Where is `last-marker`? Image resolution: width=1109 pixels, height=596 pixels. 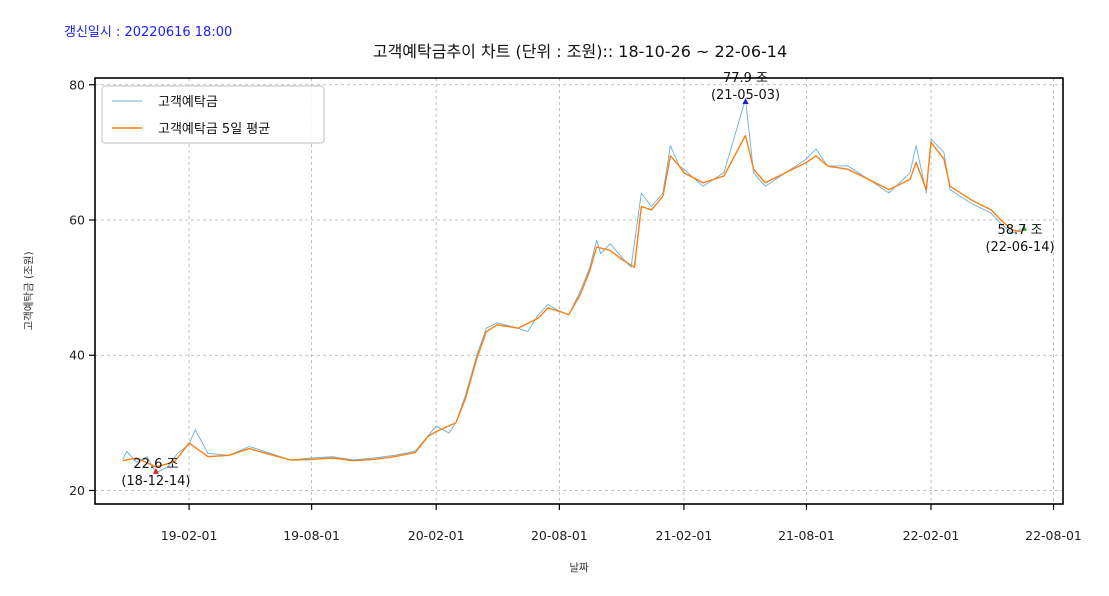 last-marker is located at coordinates (1024, 227).